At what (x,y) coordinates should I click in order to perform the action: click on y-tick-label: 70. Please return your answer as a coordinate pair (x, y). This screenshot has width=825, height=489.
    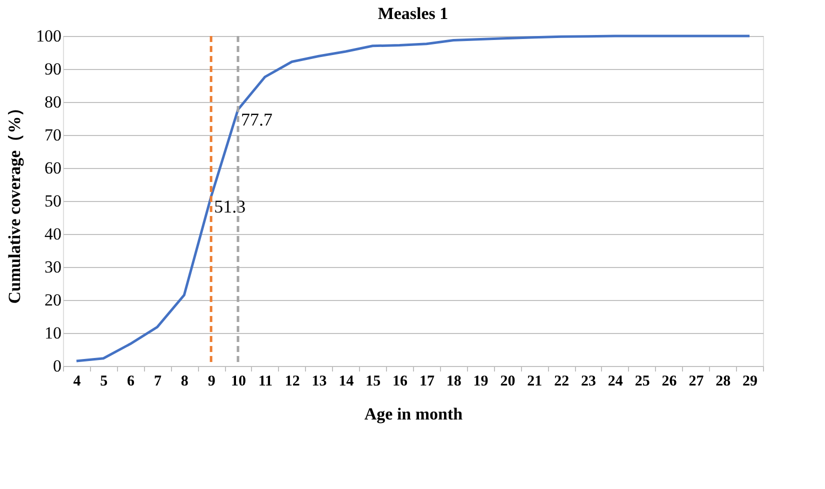
    Looking at the image, I should click on (53, 135).